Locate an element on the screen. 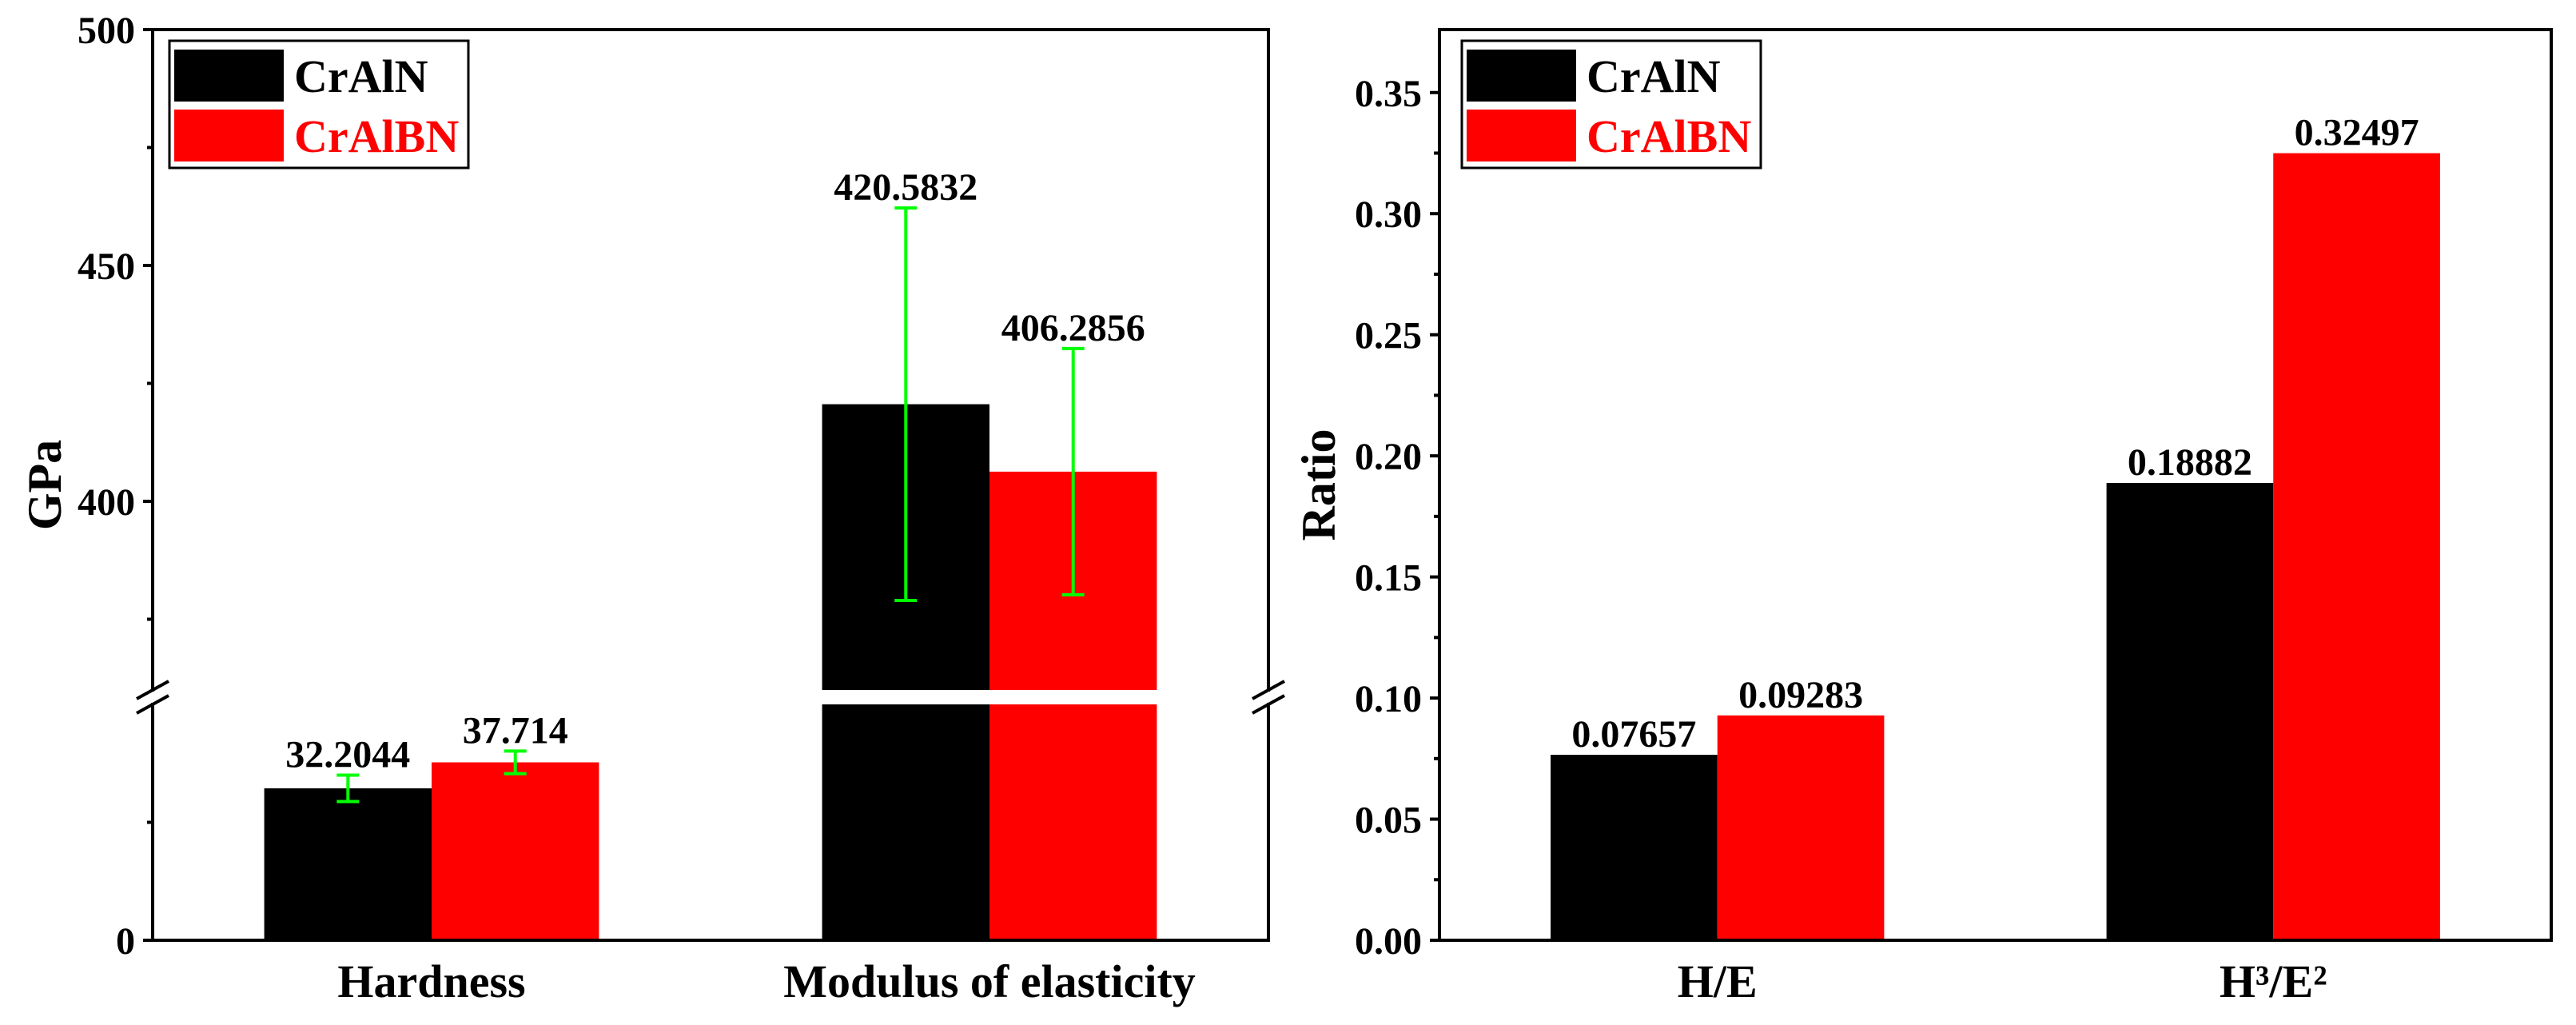 The height and width of the screenshot is (1025, 2576). y-tick-label: 0.00 is located at coordinates (1388, 941).